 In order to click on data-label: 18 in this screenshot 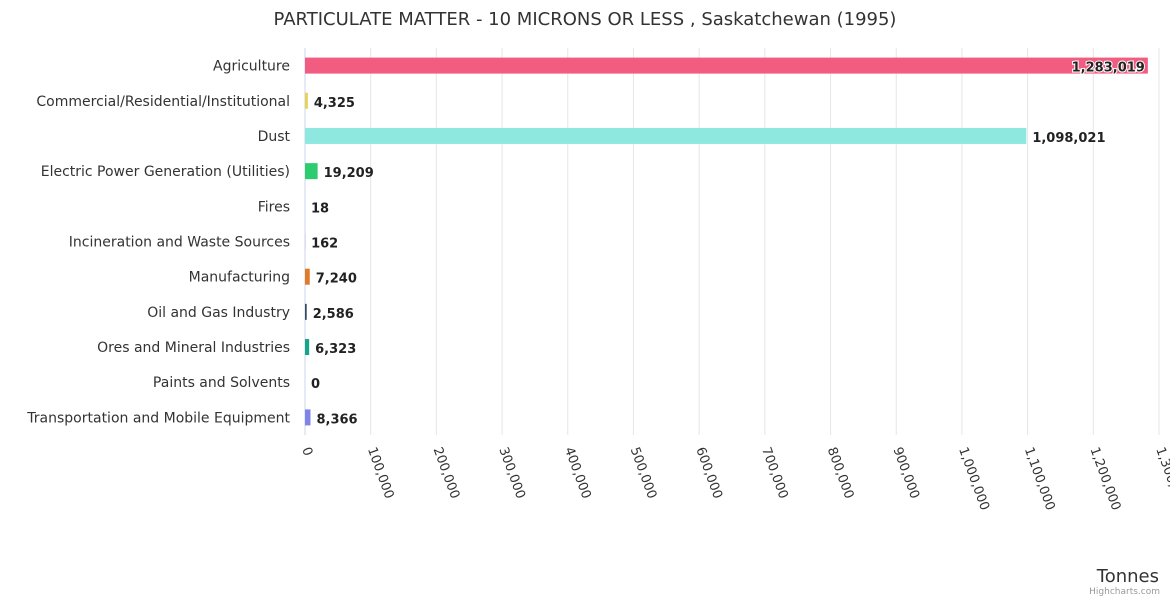, I will do `click(320, 208)`.